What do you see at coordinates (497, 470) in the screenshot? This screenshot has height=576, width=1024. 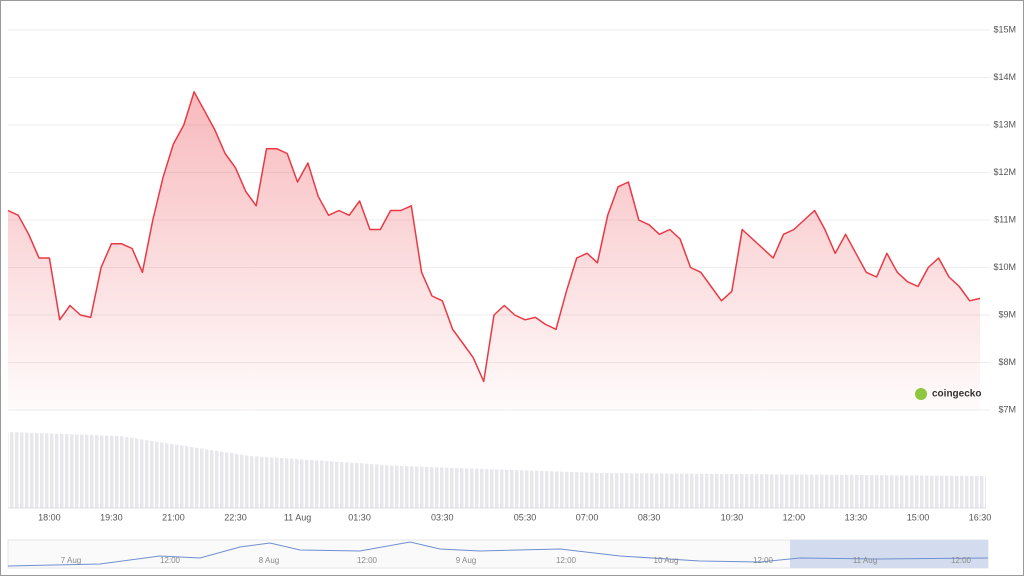 I see `volume-bars` at bounding box center [497, 470].